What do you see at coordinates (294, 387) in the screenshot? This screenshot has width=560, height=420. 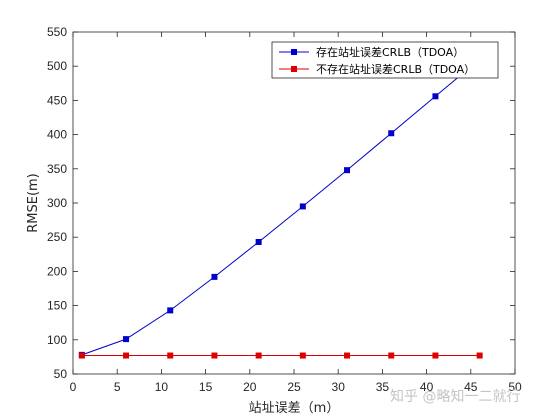 I see `x-tick-label: 25` at bounding box center [294, 387].